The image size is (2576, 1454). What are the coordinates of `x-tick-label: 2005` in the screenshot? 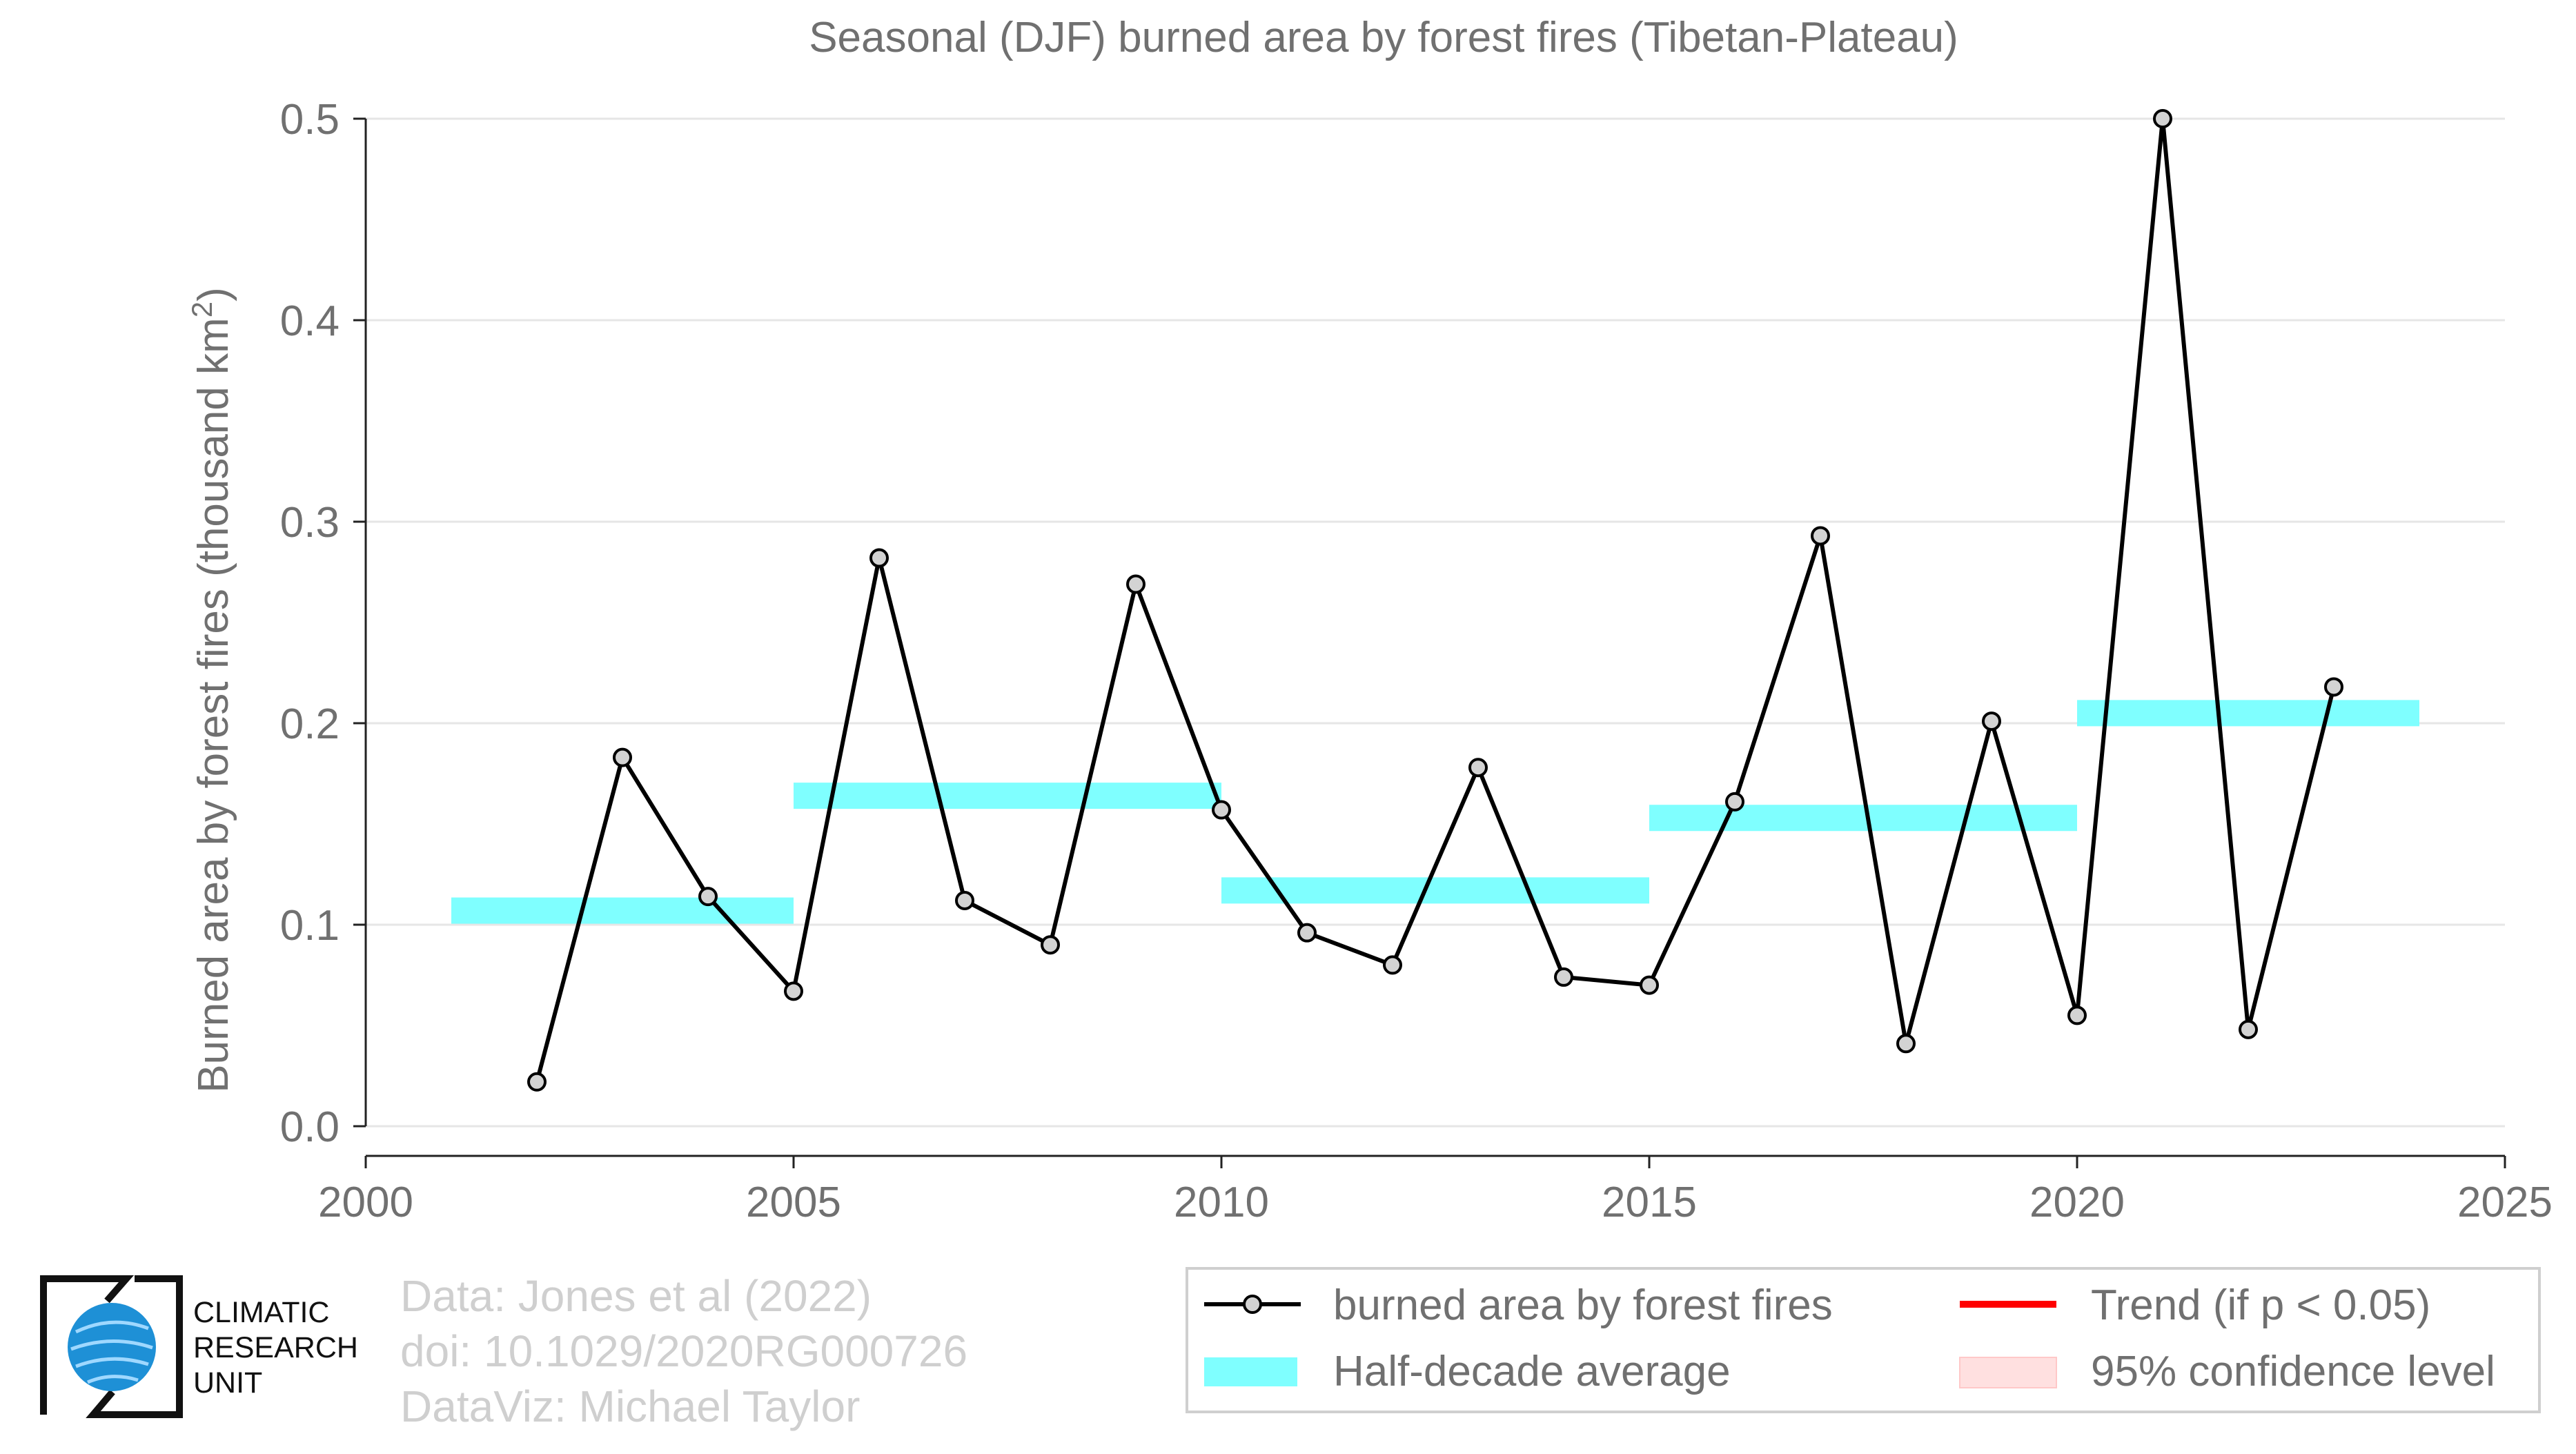 It's located at (793, 1202).